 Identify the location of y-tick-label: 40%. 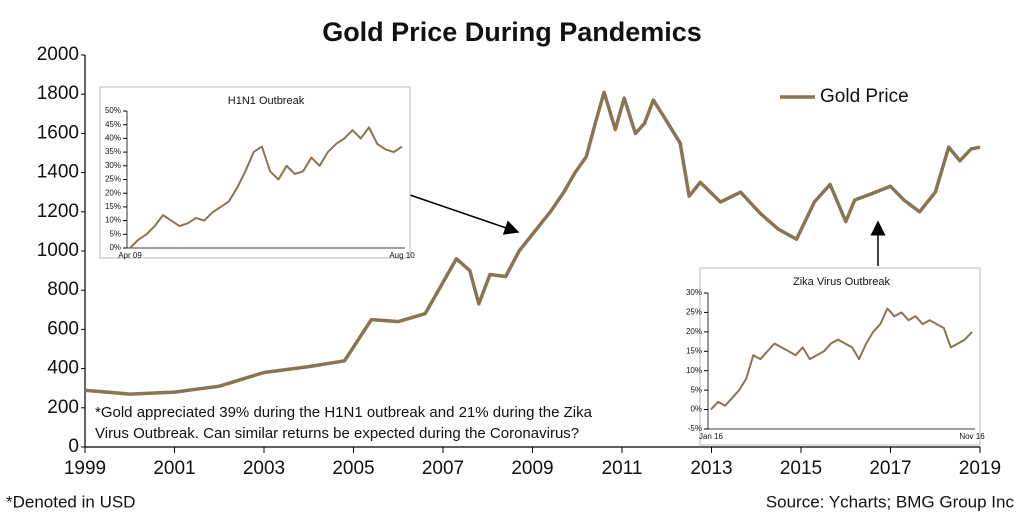
(113, 138).